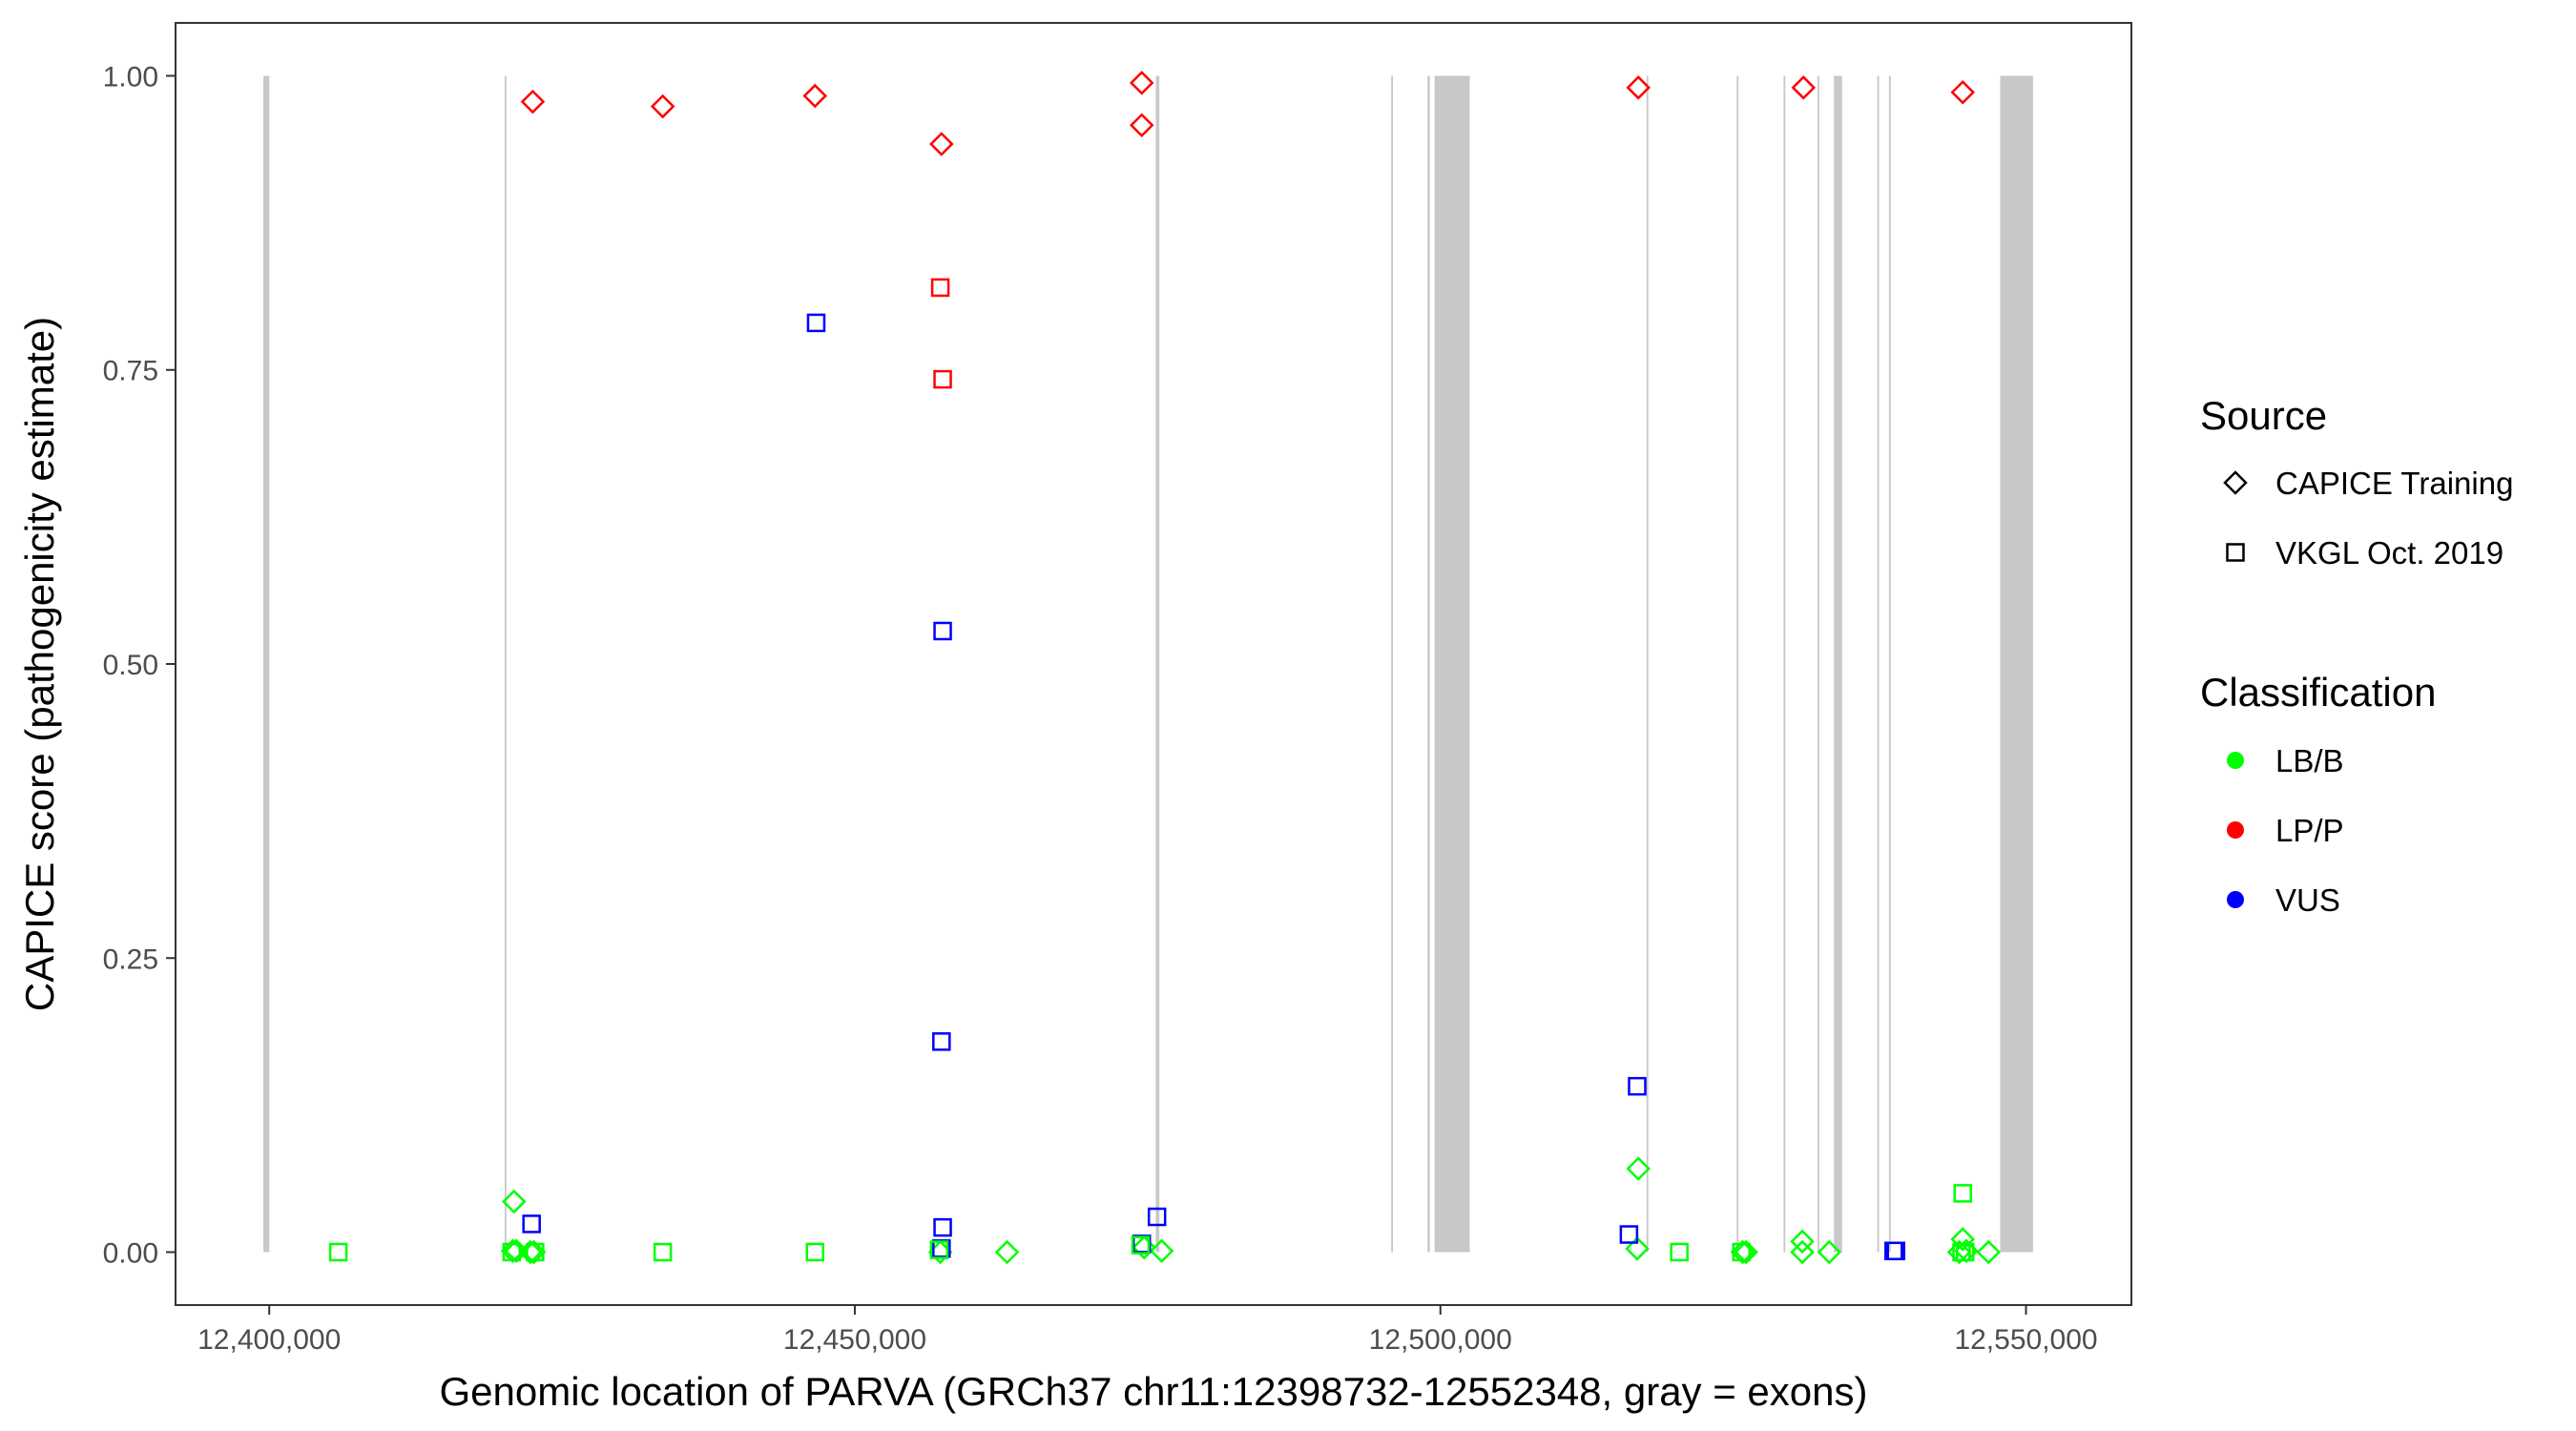  What do you see at coordinates (1440, 1340) in the screenshot?
I see `x-tick-label: 12,500,000` at bounding box center [1440, 1340].